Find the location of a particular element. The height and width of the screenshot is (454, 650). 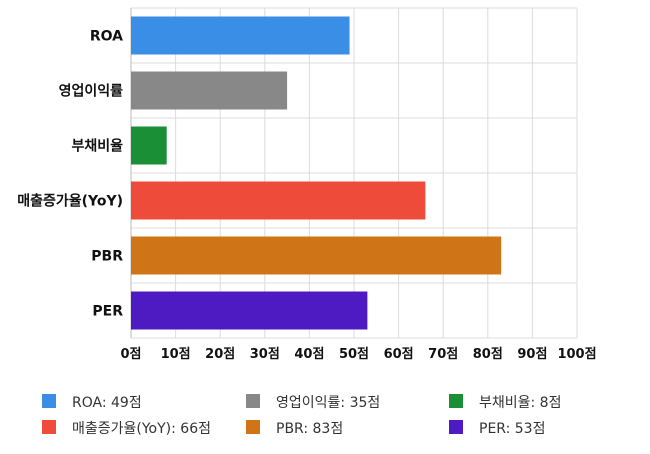

x-tick-label: 70점 is located at coordinates (443, 354).